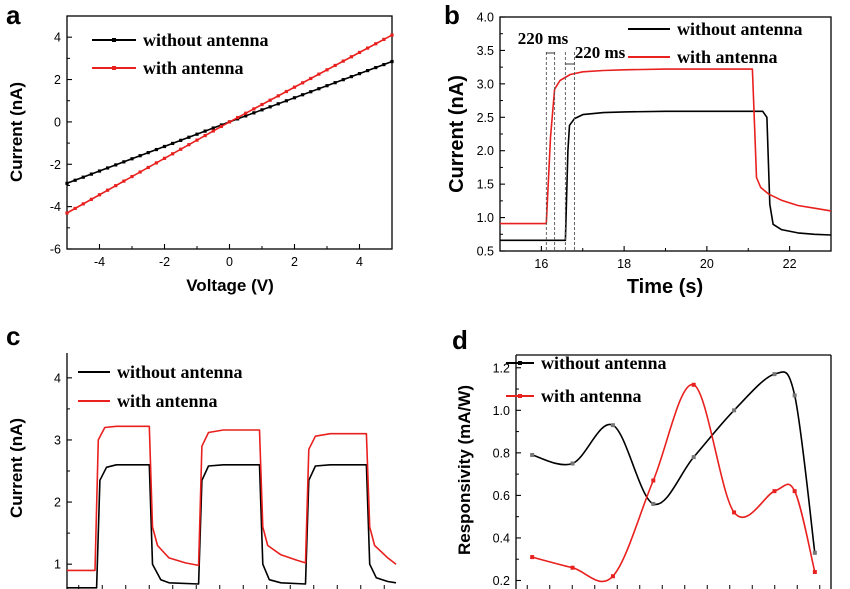  I want to click on y-tick-label-b: 2.5, so click(485, 118).